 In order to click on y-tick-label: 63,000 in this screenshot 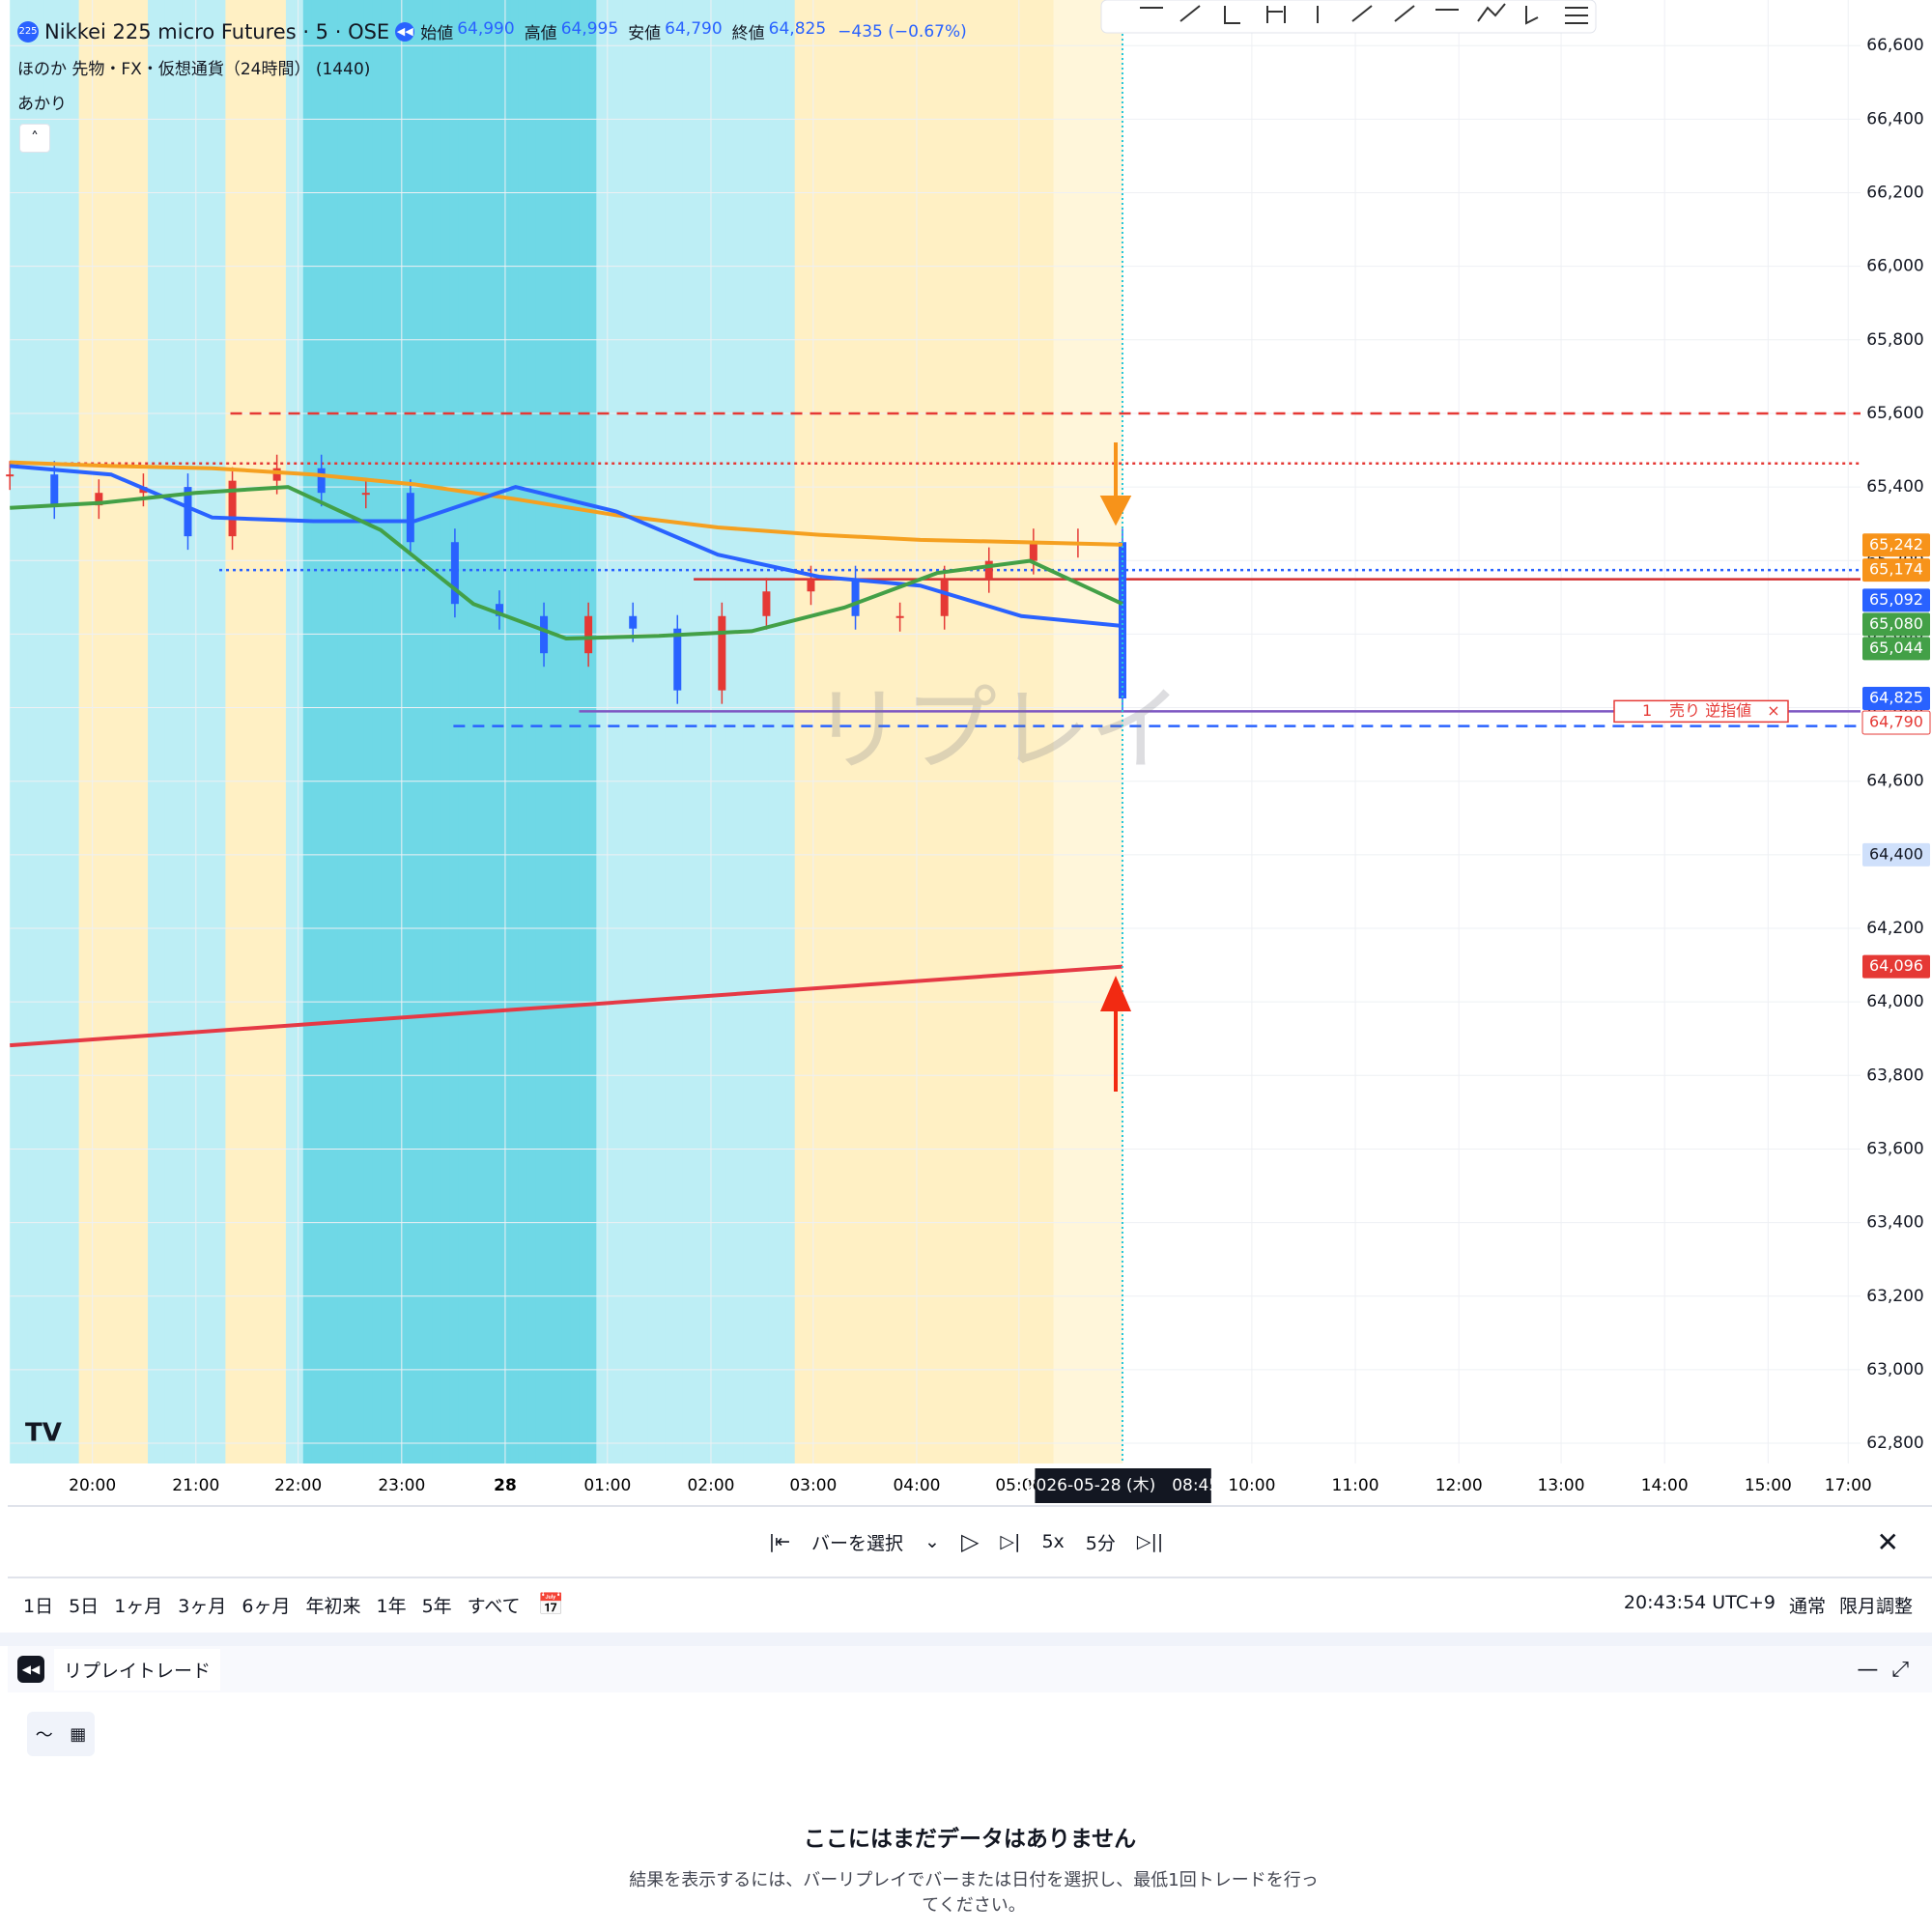, I will do `click(1894, 1369)`.